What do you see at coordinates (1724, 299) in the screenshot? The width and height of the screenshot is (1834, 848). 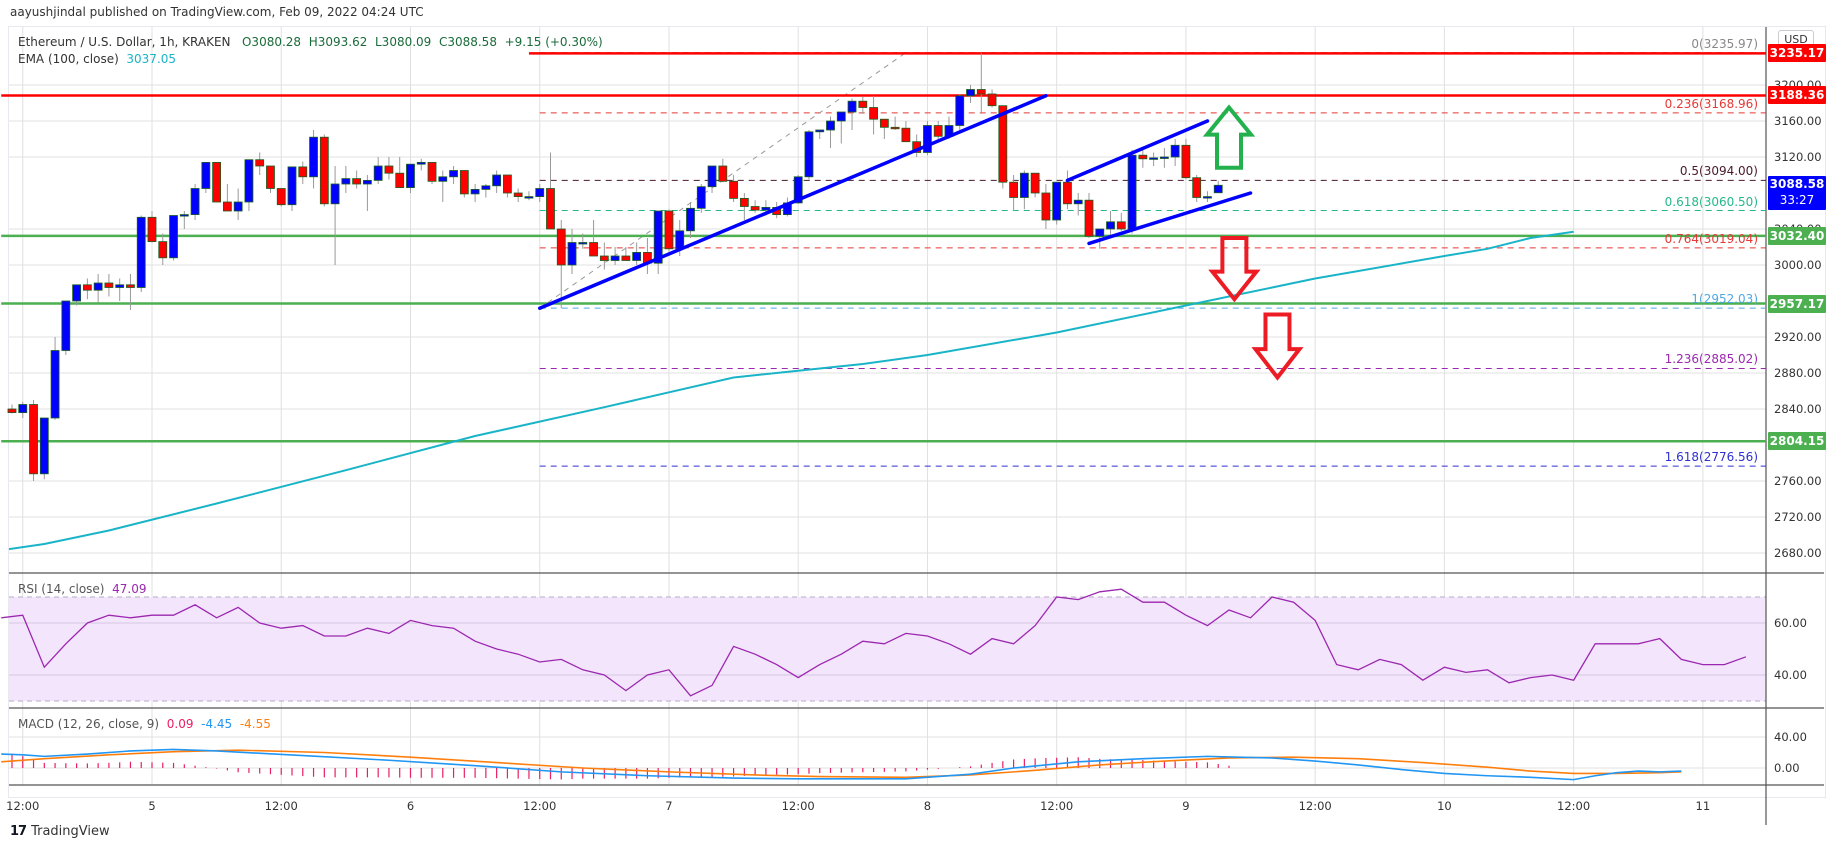 I see `fib-level-label: 1(2952.03)` at bounding box center [1724, 299].